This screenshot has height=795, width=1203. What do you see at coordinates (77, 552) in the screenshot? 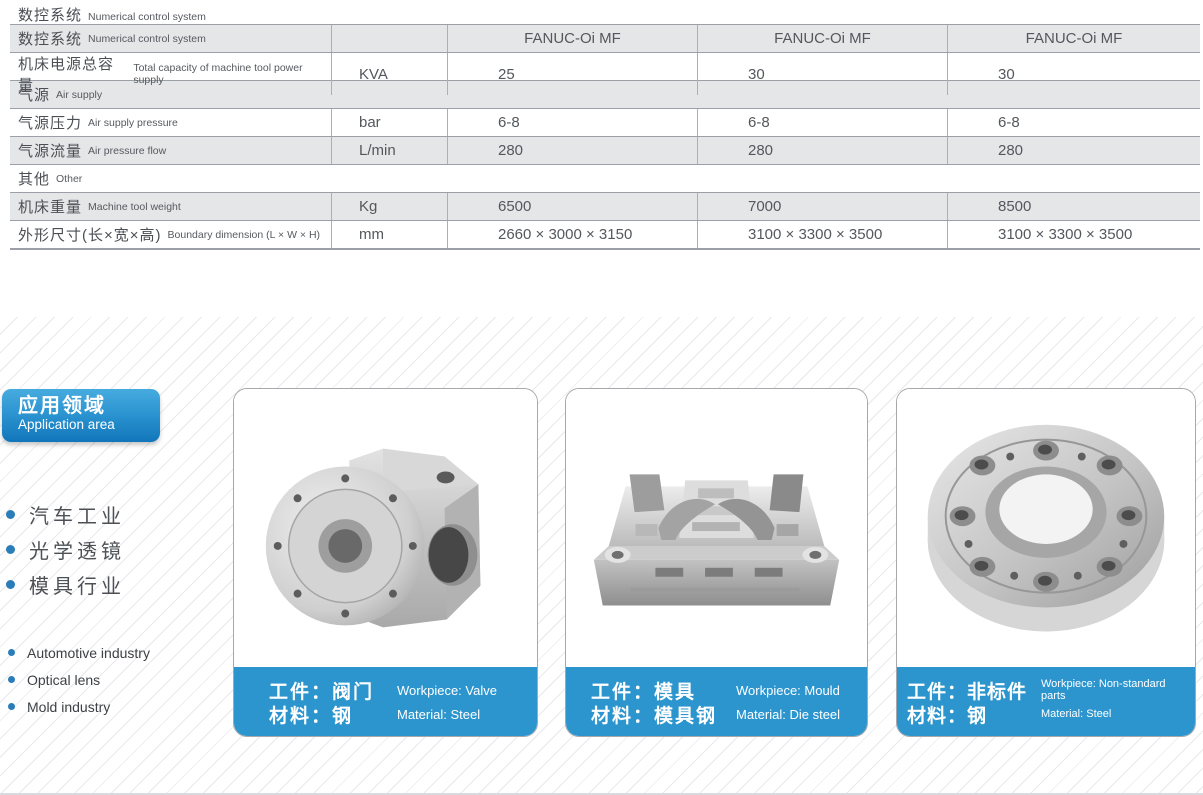
I see `list-item-label: 光学透镜` at bounding box center [77, 552].